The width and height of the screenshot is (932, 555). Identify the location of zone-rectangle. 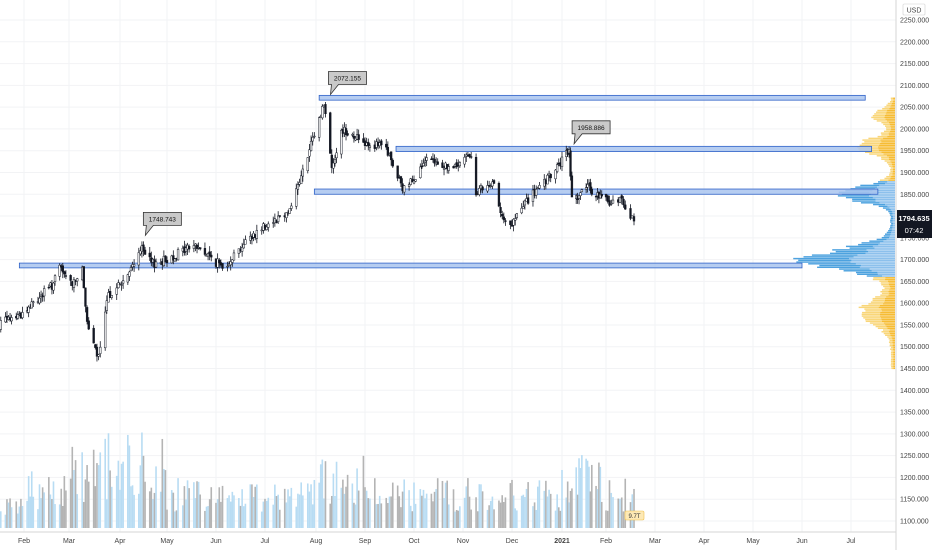
(634, 148).